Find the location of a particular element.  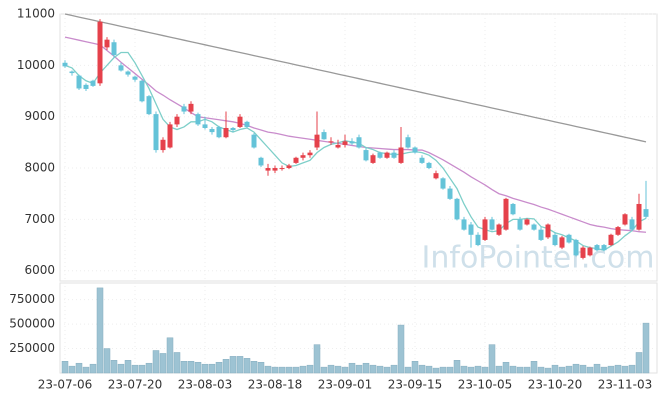

x-tick-label: 23-08-18 is located at coordinates (275, 385).